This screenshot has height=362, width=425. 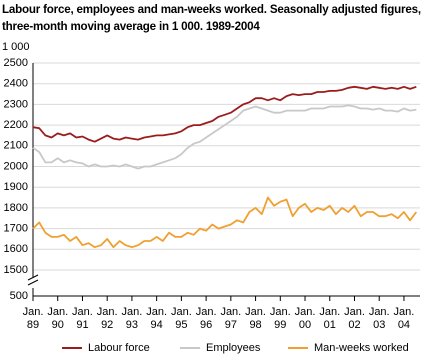 I want to click on y-tick-label: 2300, so click(x=16, y=104).